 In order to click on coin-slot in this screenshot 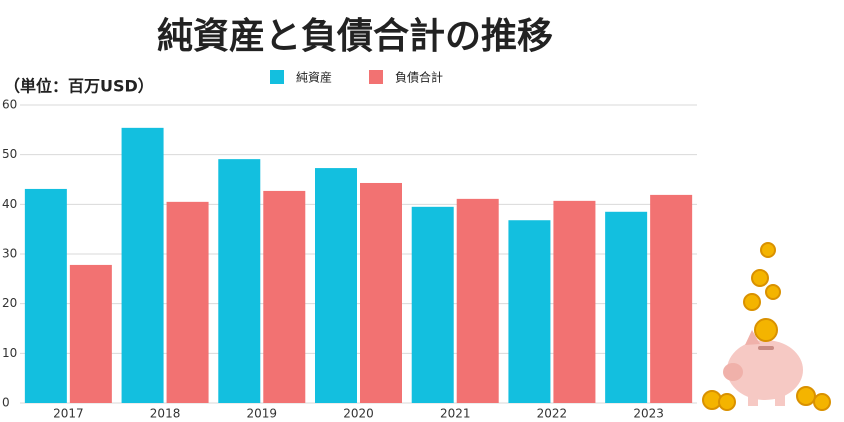, I will do `click(766, 348)`.